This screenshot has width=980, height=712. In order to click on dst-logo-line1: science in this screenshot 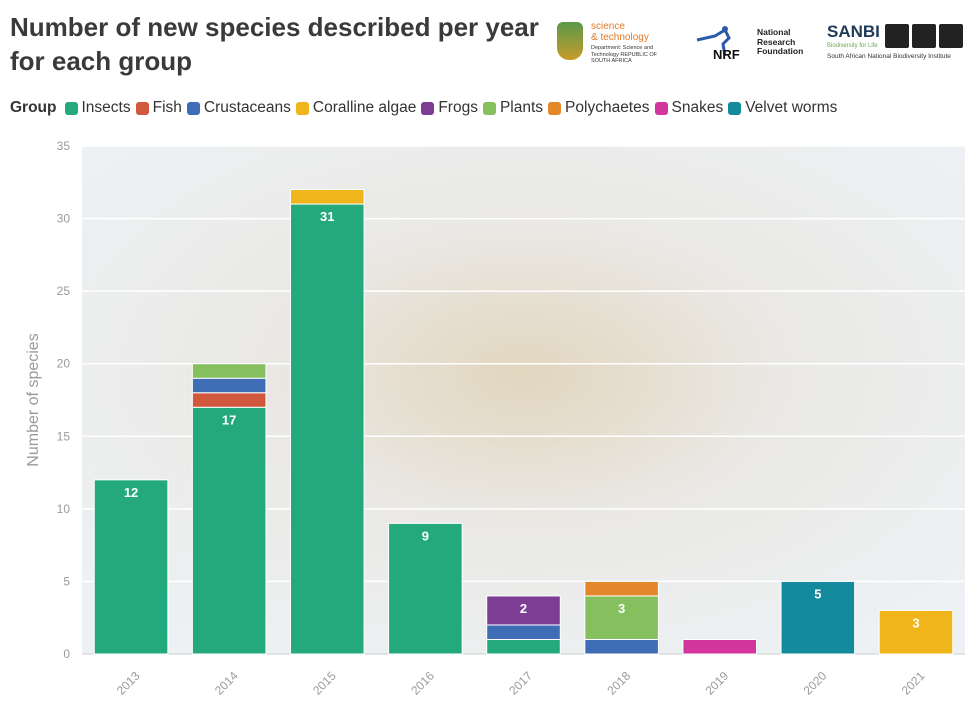, I will do `click(608, 26)`.